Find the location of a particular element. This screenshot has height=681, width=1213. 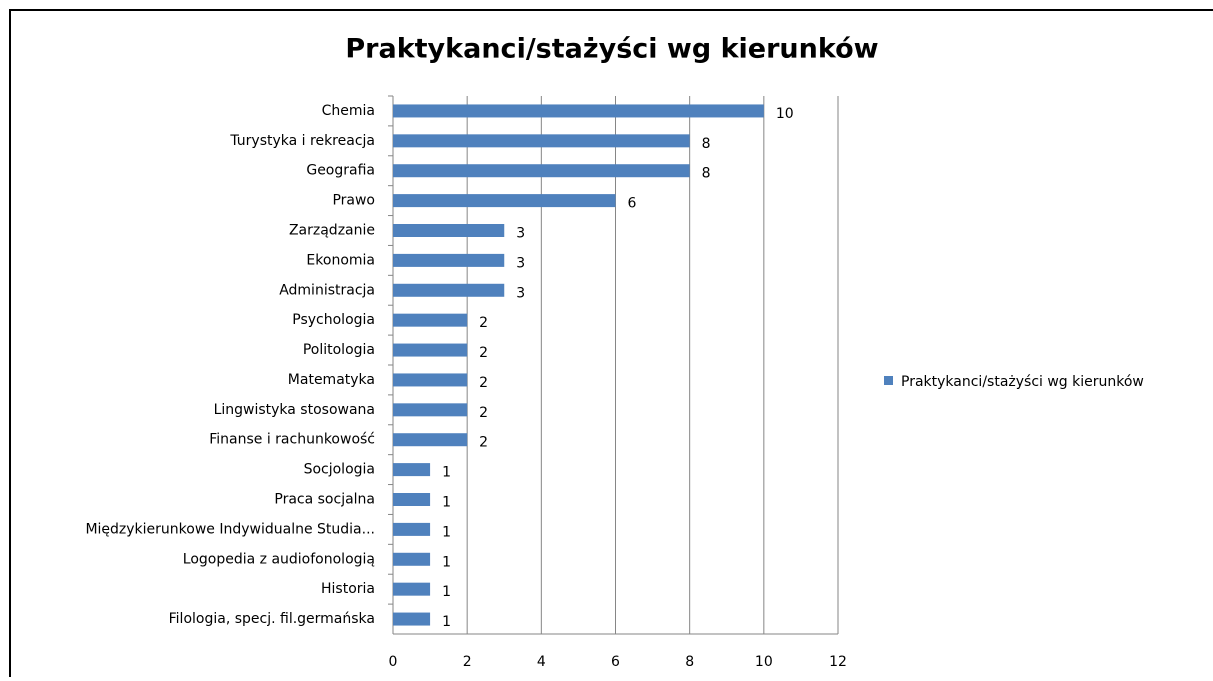

data-label: 6 is located at coordinates (632, 204).